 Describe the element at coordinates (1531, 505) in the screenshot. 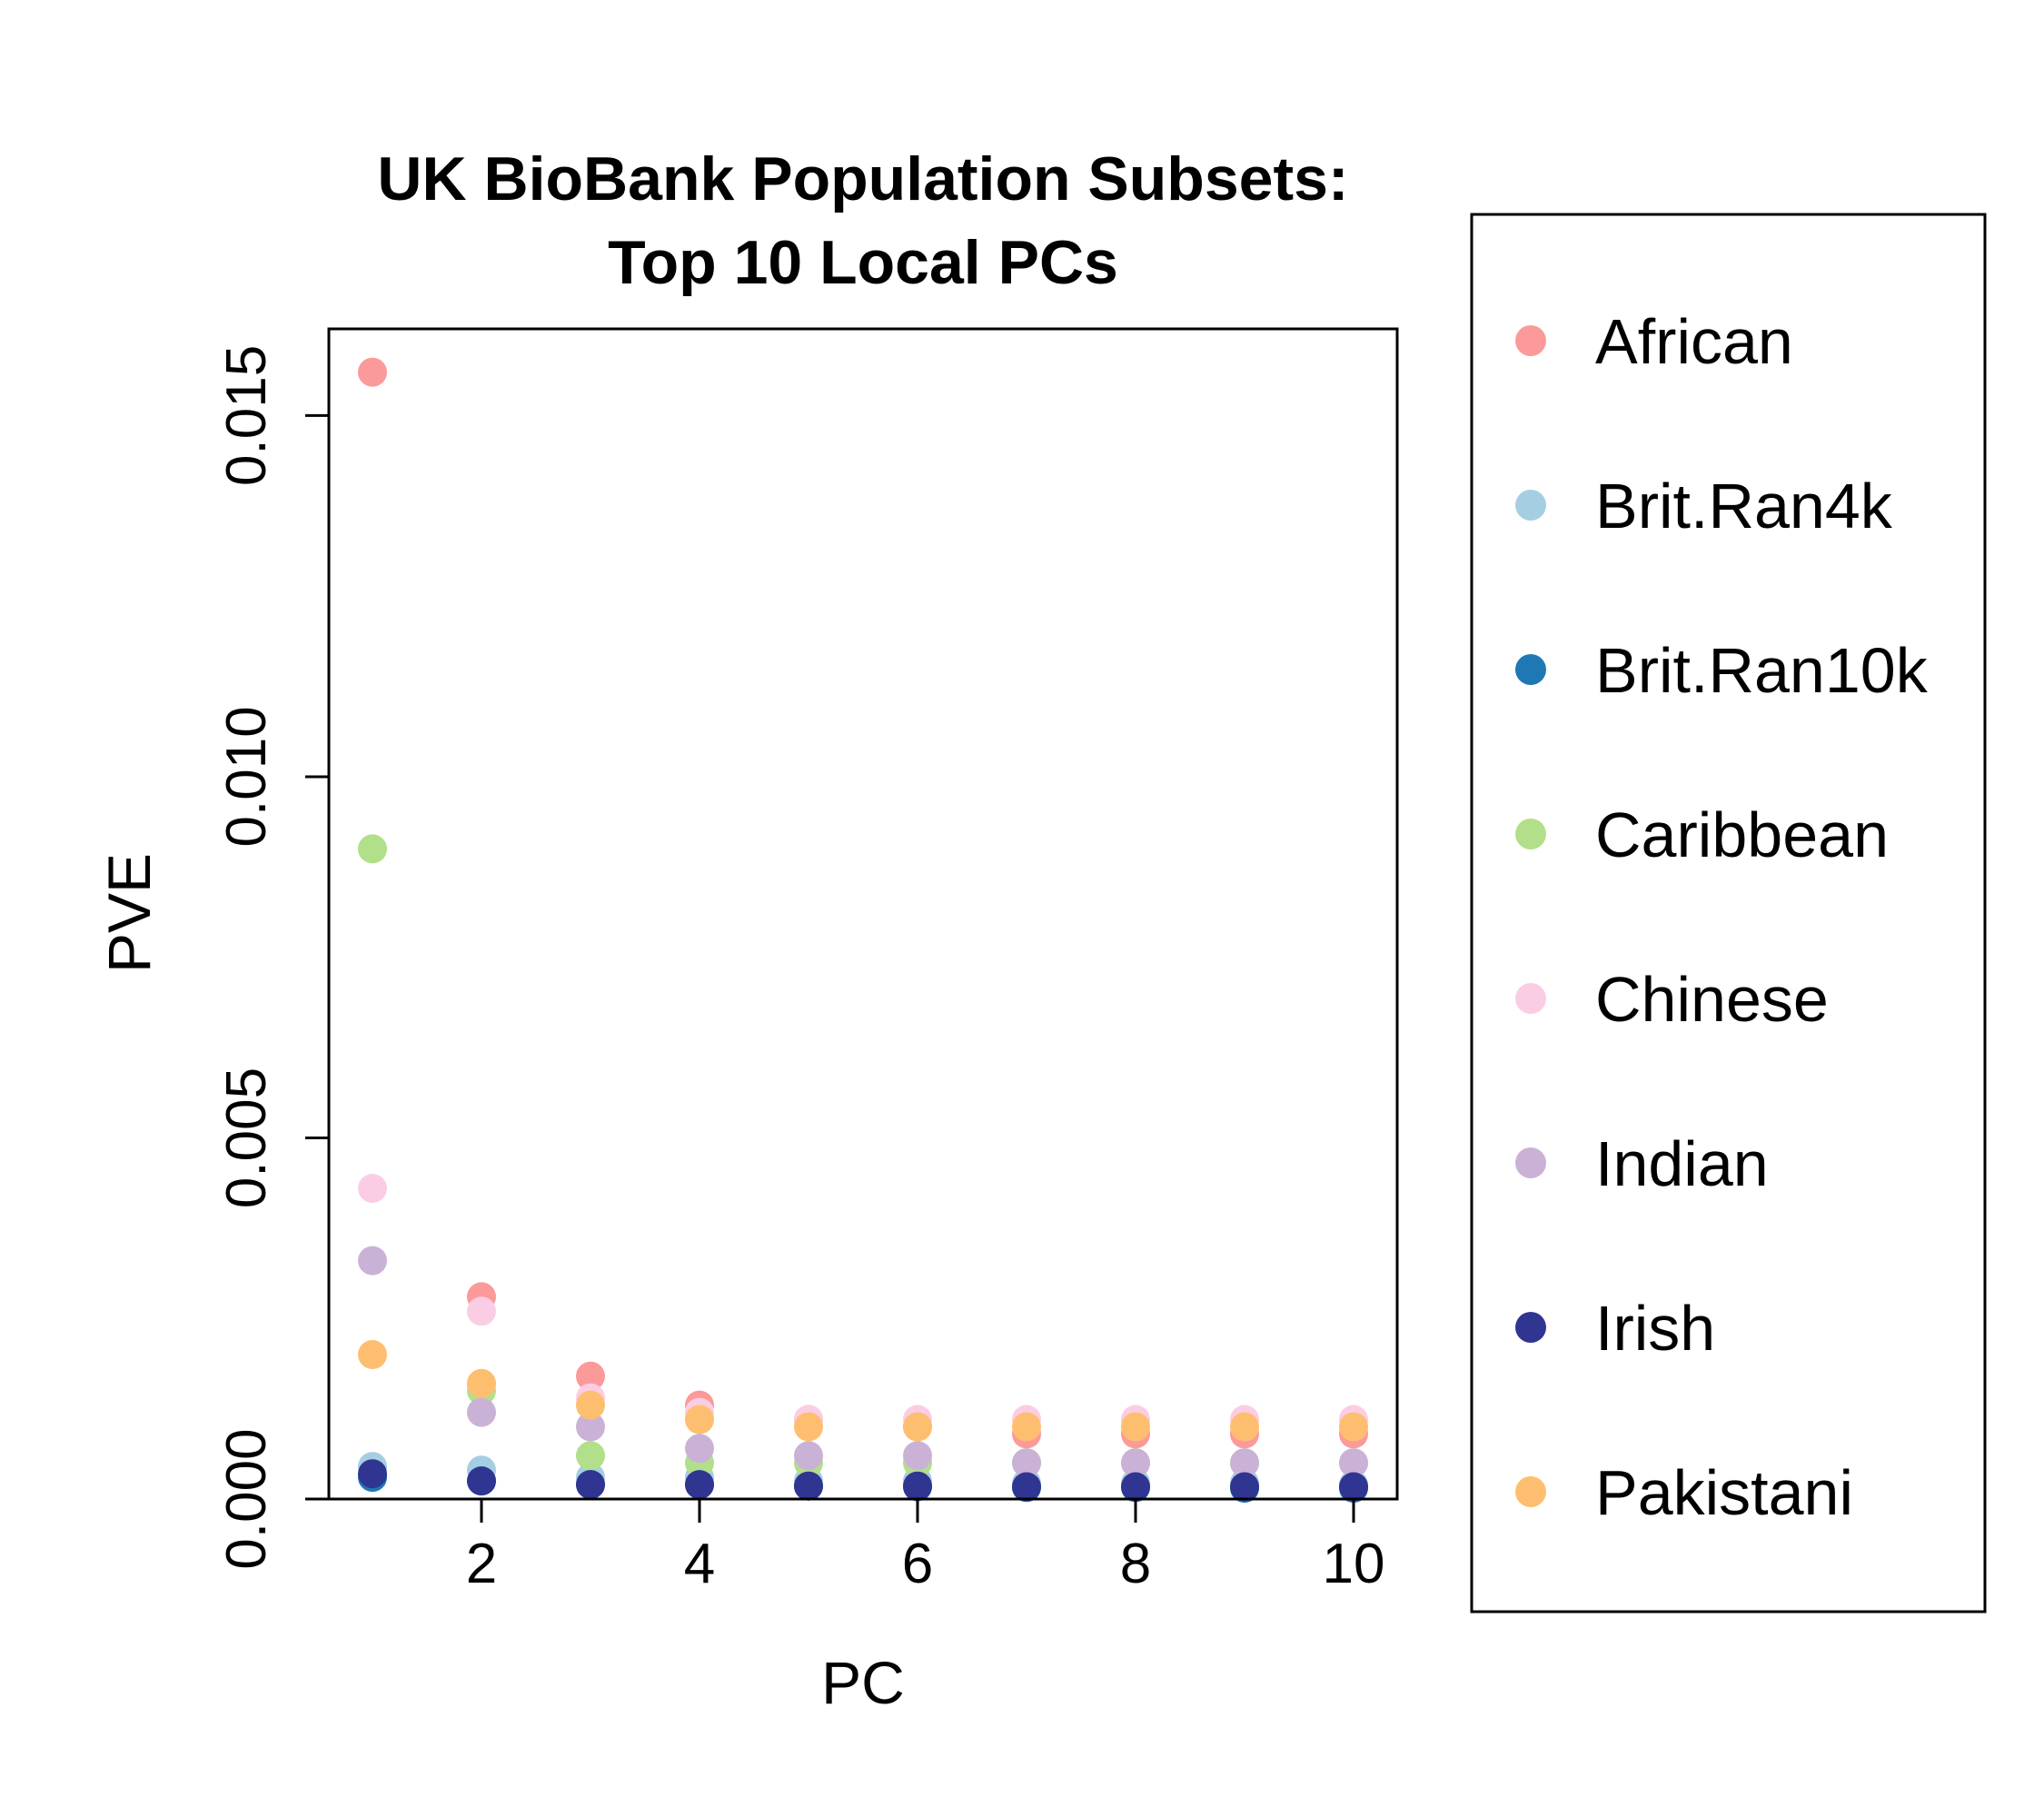

I see `legend-marker-brit-ran4k` at that location.